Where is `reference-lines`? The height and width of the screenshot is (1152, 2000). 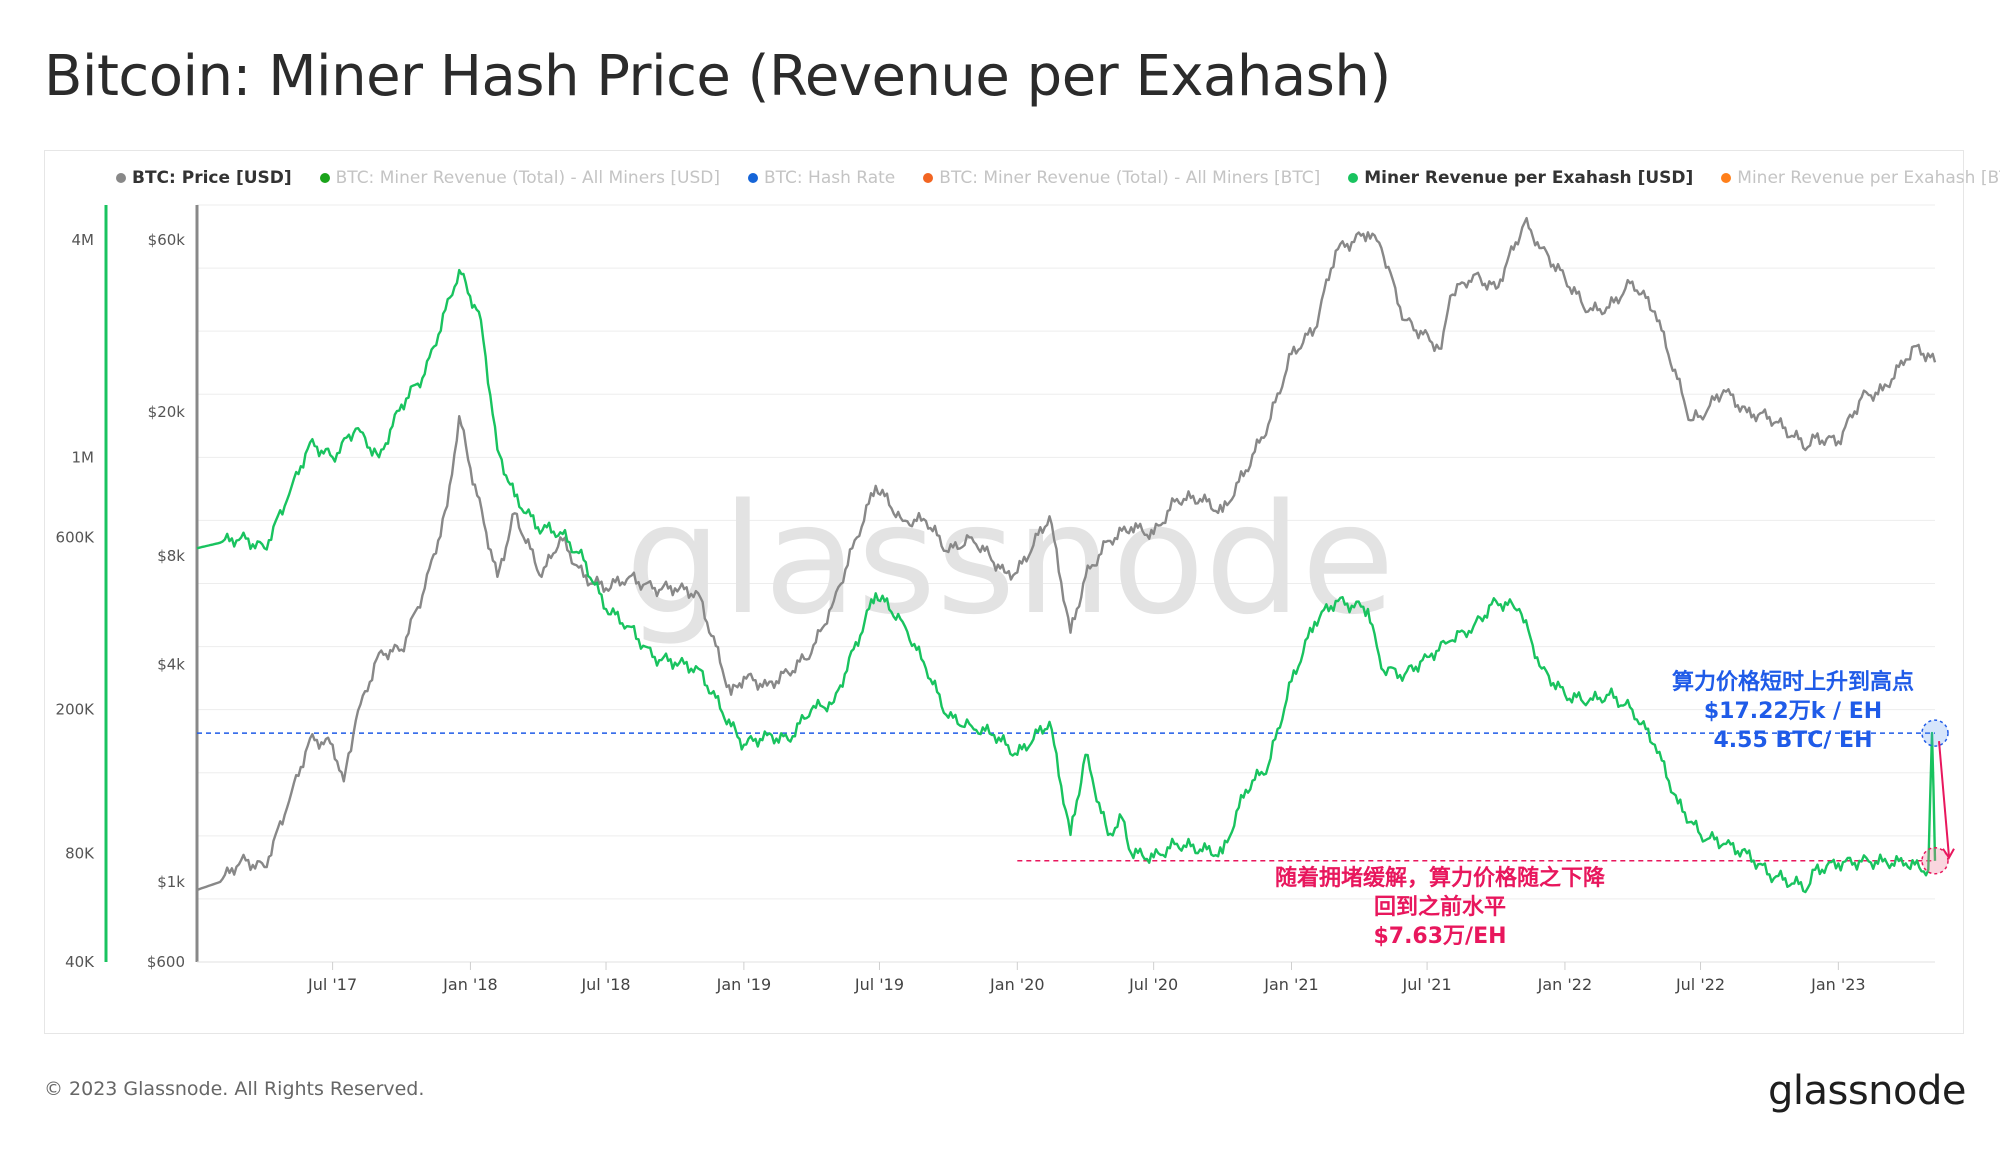
reference-lines is located at coordinates (1066, 797).